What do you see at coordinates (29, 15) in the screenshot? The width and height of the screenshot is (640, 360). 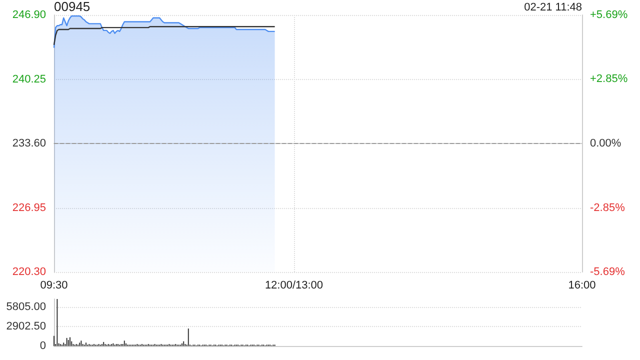 I see `y-tick-label: 246.90` at bounding box center [29, 15].